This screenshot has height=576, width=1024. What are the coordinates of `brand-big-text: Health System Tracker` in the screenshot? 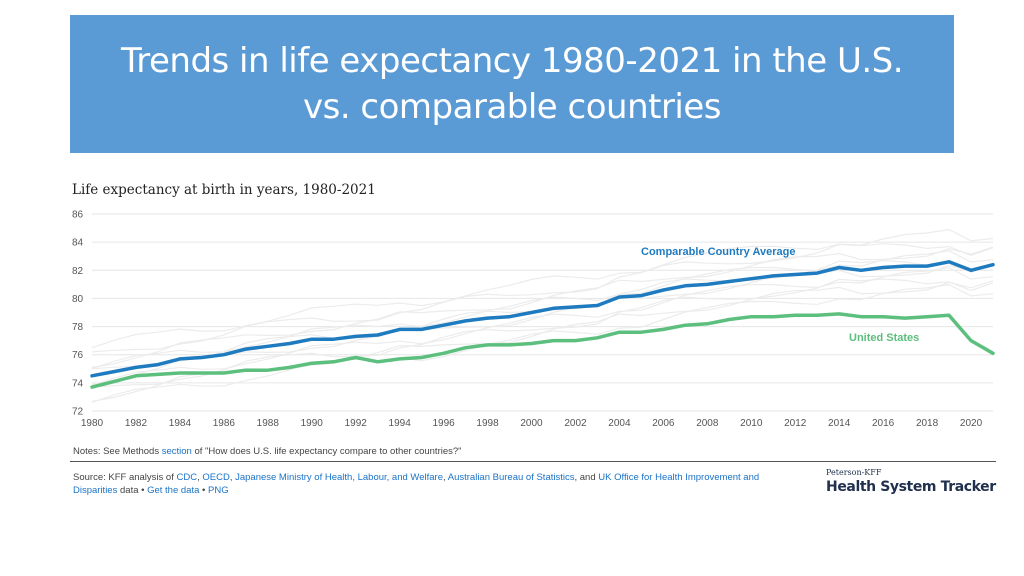 It's located at (911, 487).